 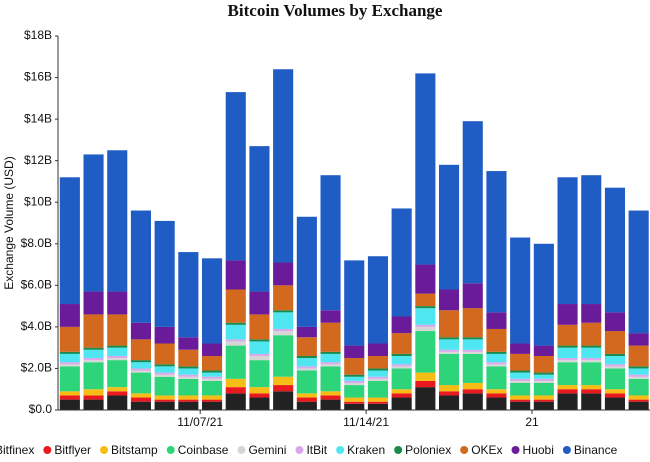 I want to click on legend-label: OKEx, so click(x=486, y=450).